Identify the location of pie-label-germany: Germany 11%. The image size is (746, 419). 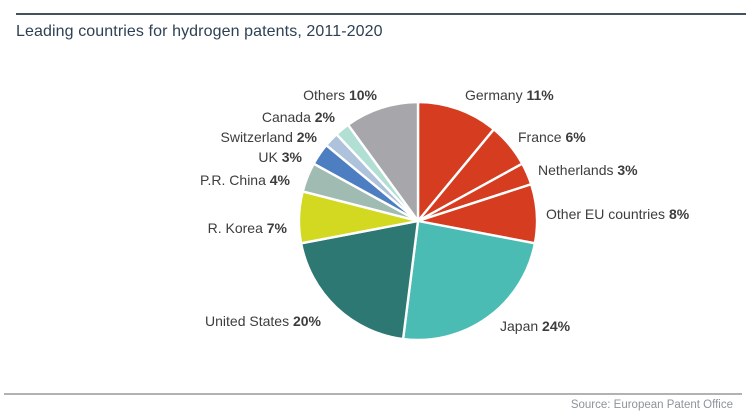
(509, 95).